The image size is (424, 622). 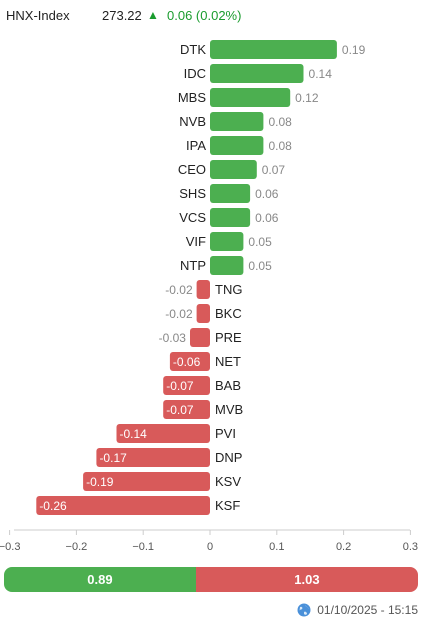 What do you see at coordinates (133, 434) in the screenshot?
I see `data-label: -0.14` at bounding box center [133, 434].